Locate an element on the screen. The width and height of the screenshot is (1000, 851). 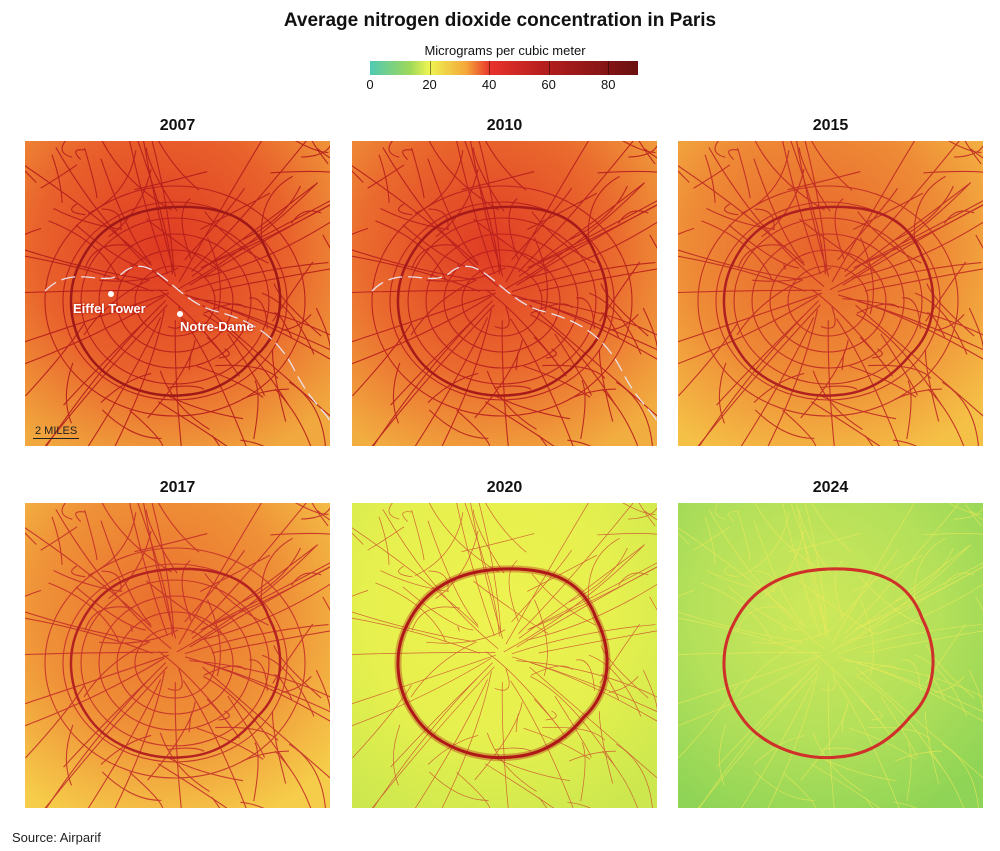
map-panel-2007: Eiffel Tower Notre-Dame 2 MILES is located at coordinates (177, 293).